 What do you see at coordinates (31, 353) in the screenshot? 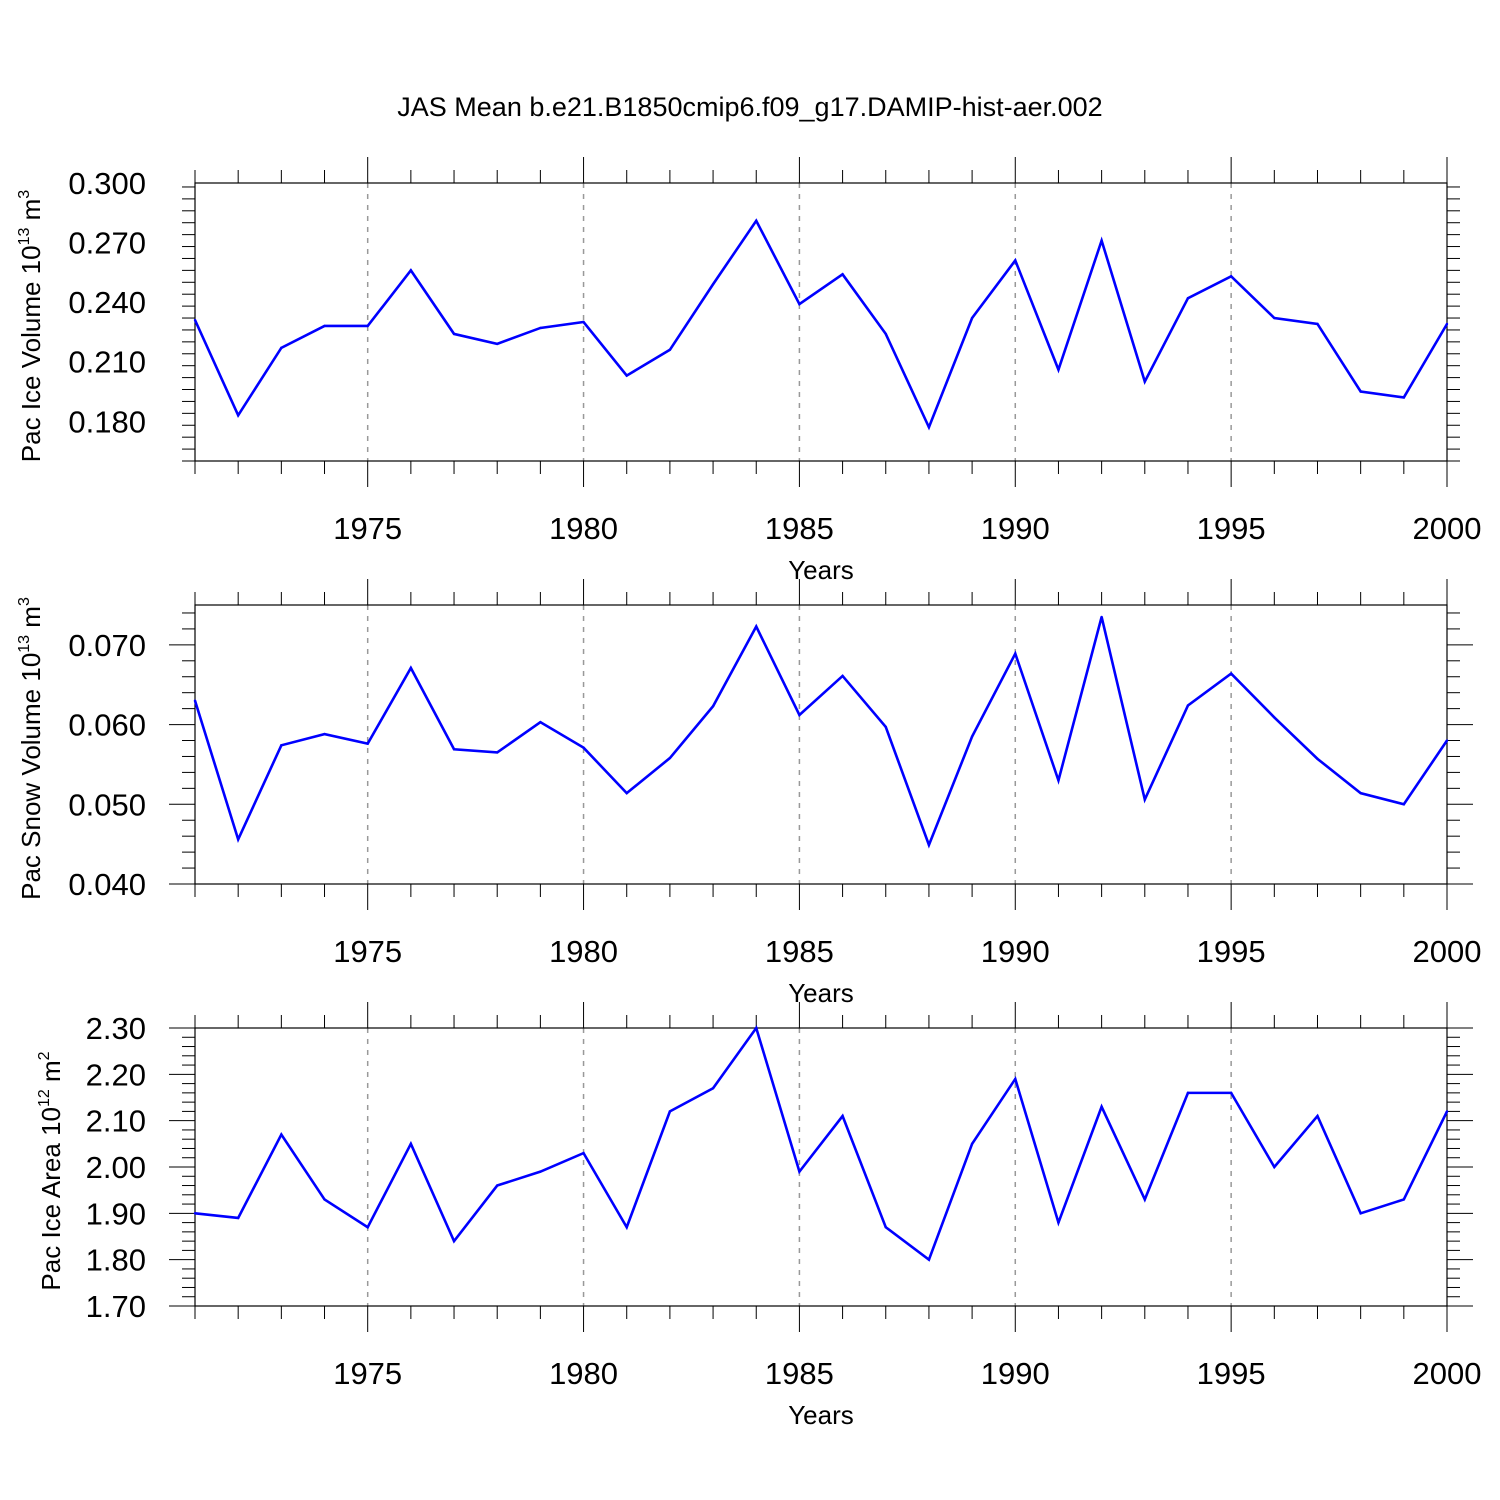
I see `y-axis-title-text: Pac Ice Volume 10` at bounding box center [31, 353].